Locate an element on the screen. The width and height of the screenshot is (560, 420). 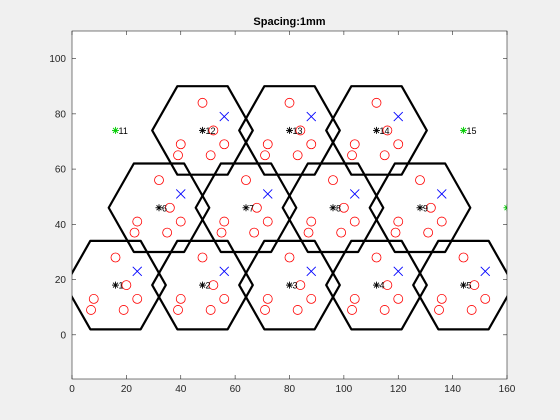
cell-label-15: 15 is located at coordinates (472, 131).